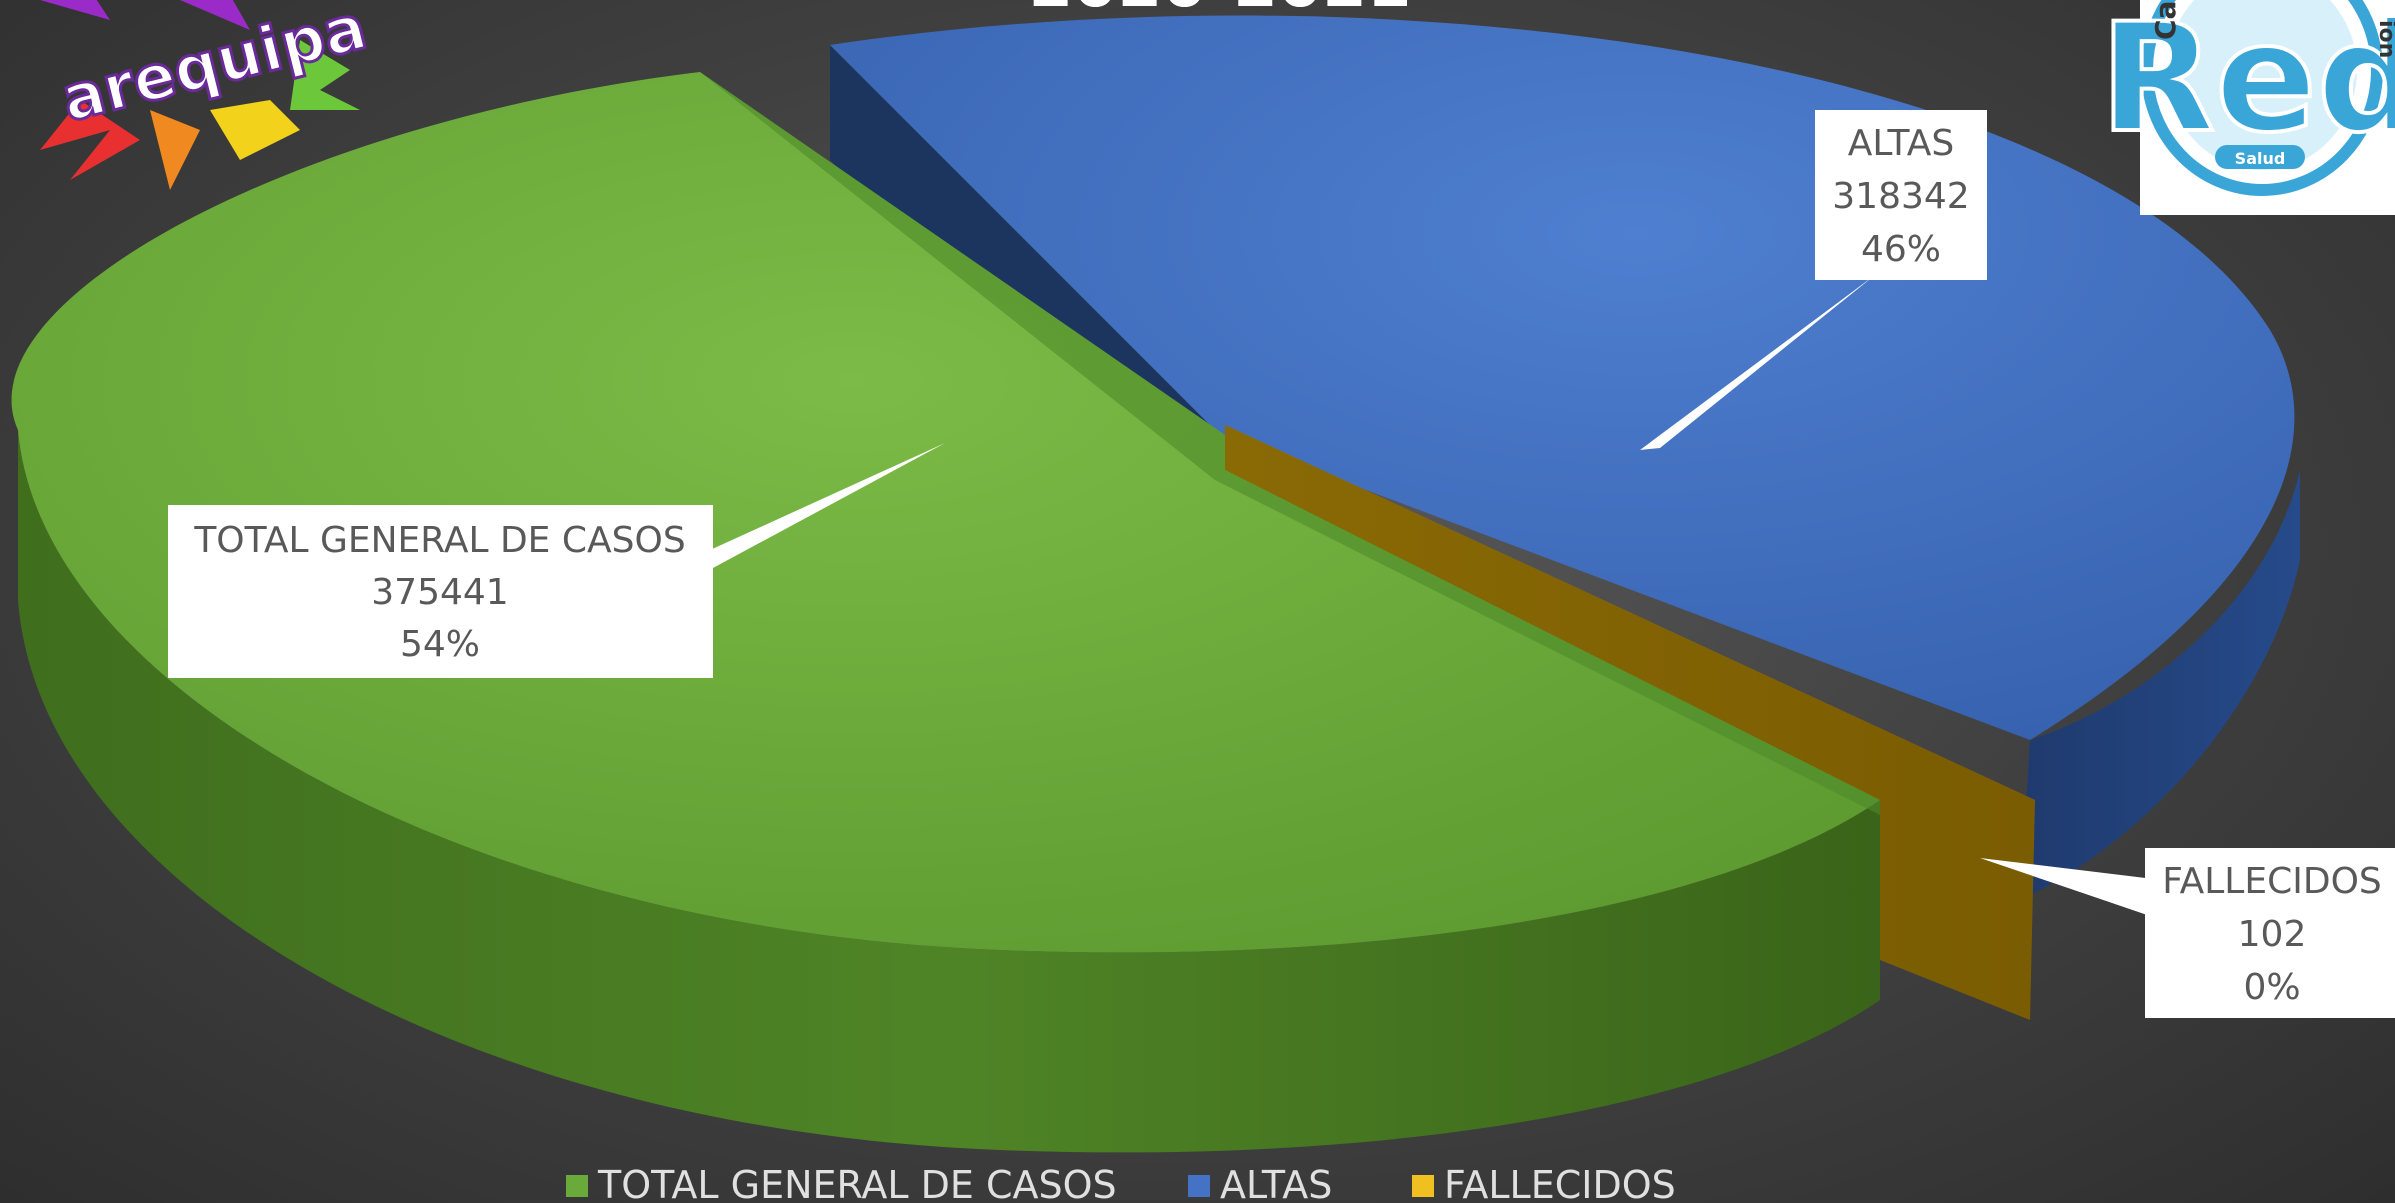 The image size is (2395, 1203). Describe the element at coordinates (440, 644) in the screenshot. I see `total-label-percent: 54%` at that location.